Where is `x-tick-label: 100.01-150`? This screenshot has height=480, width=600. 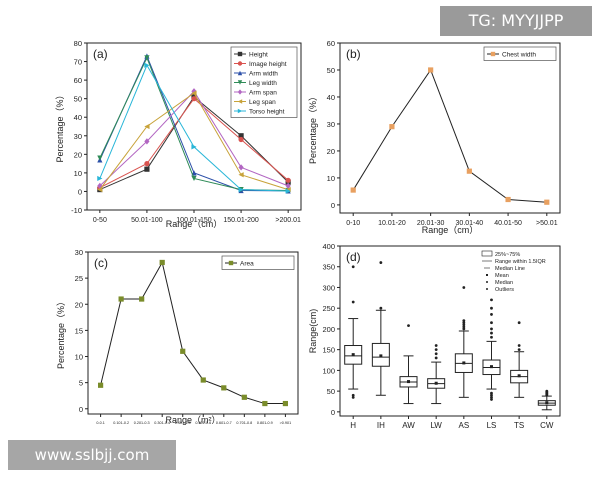
x-tick-label: 100.01-150 is located at coordinates (194, 220).